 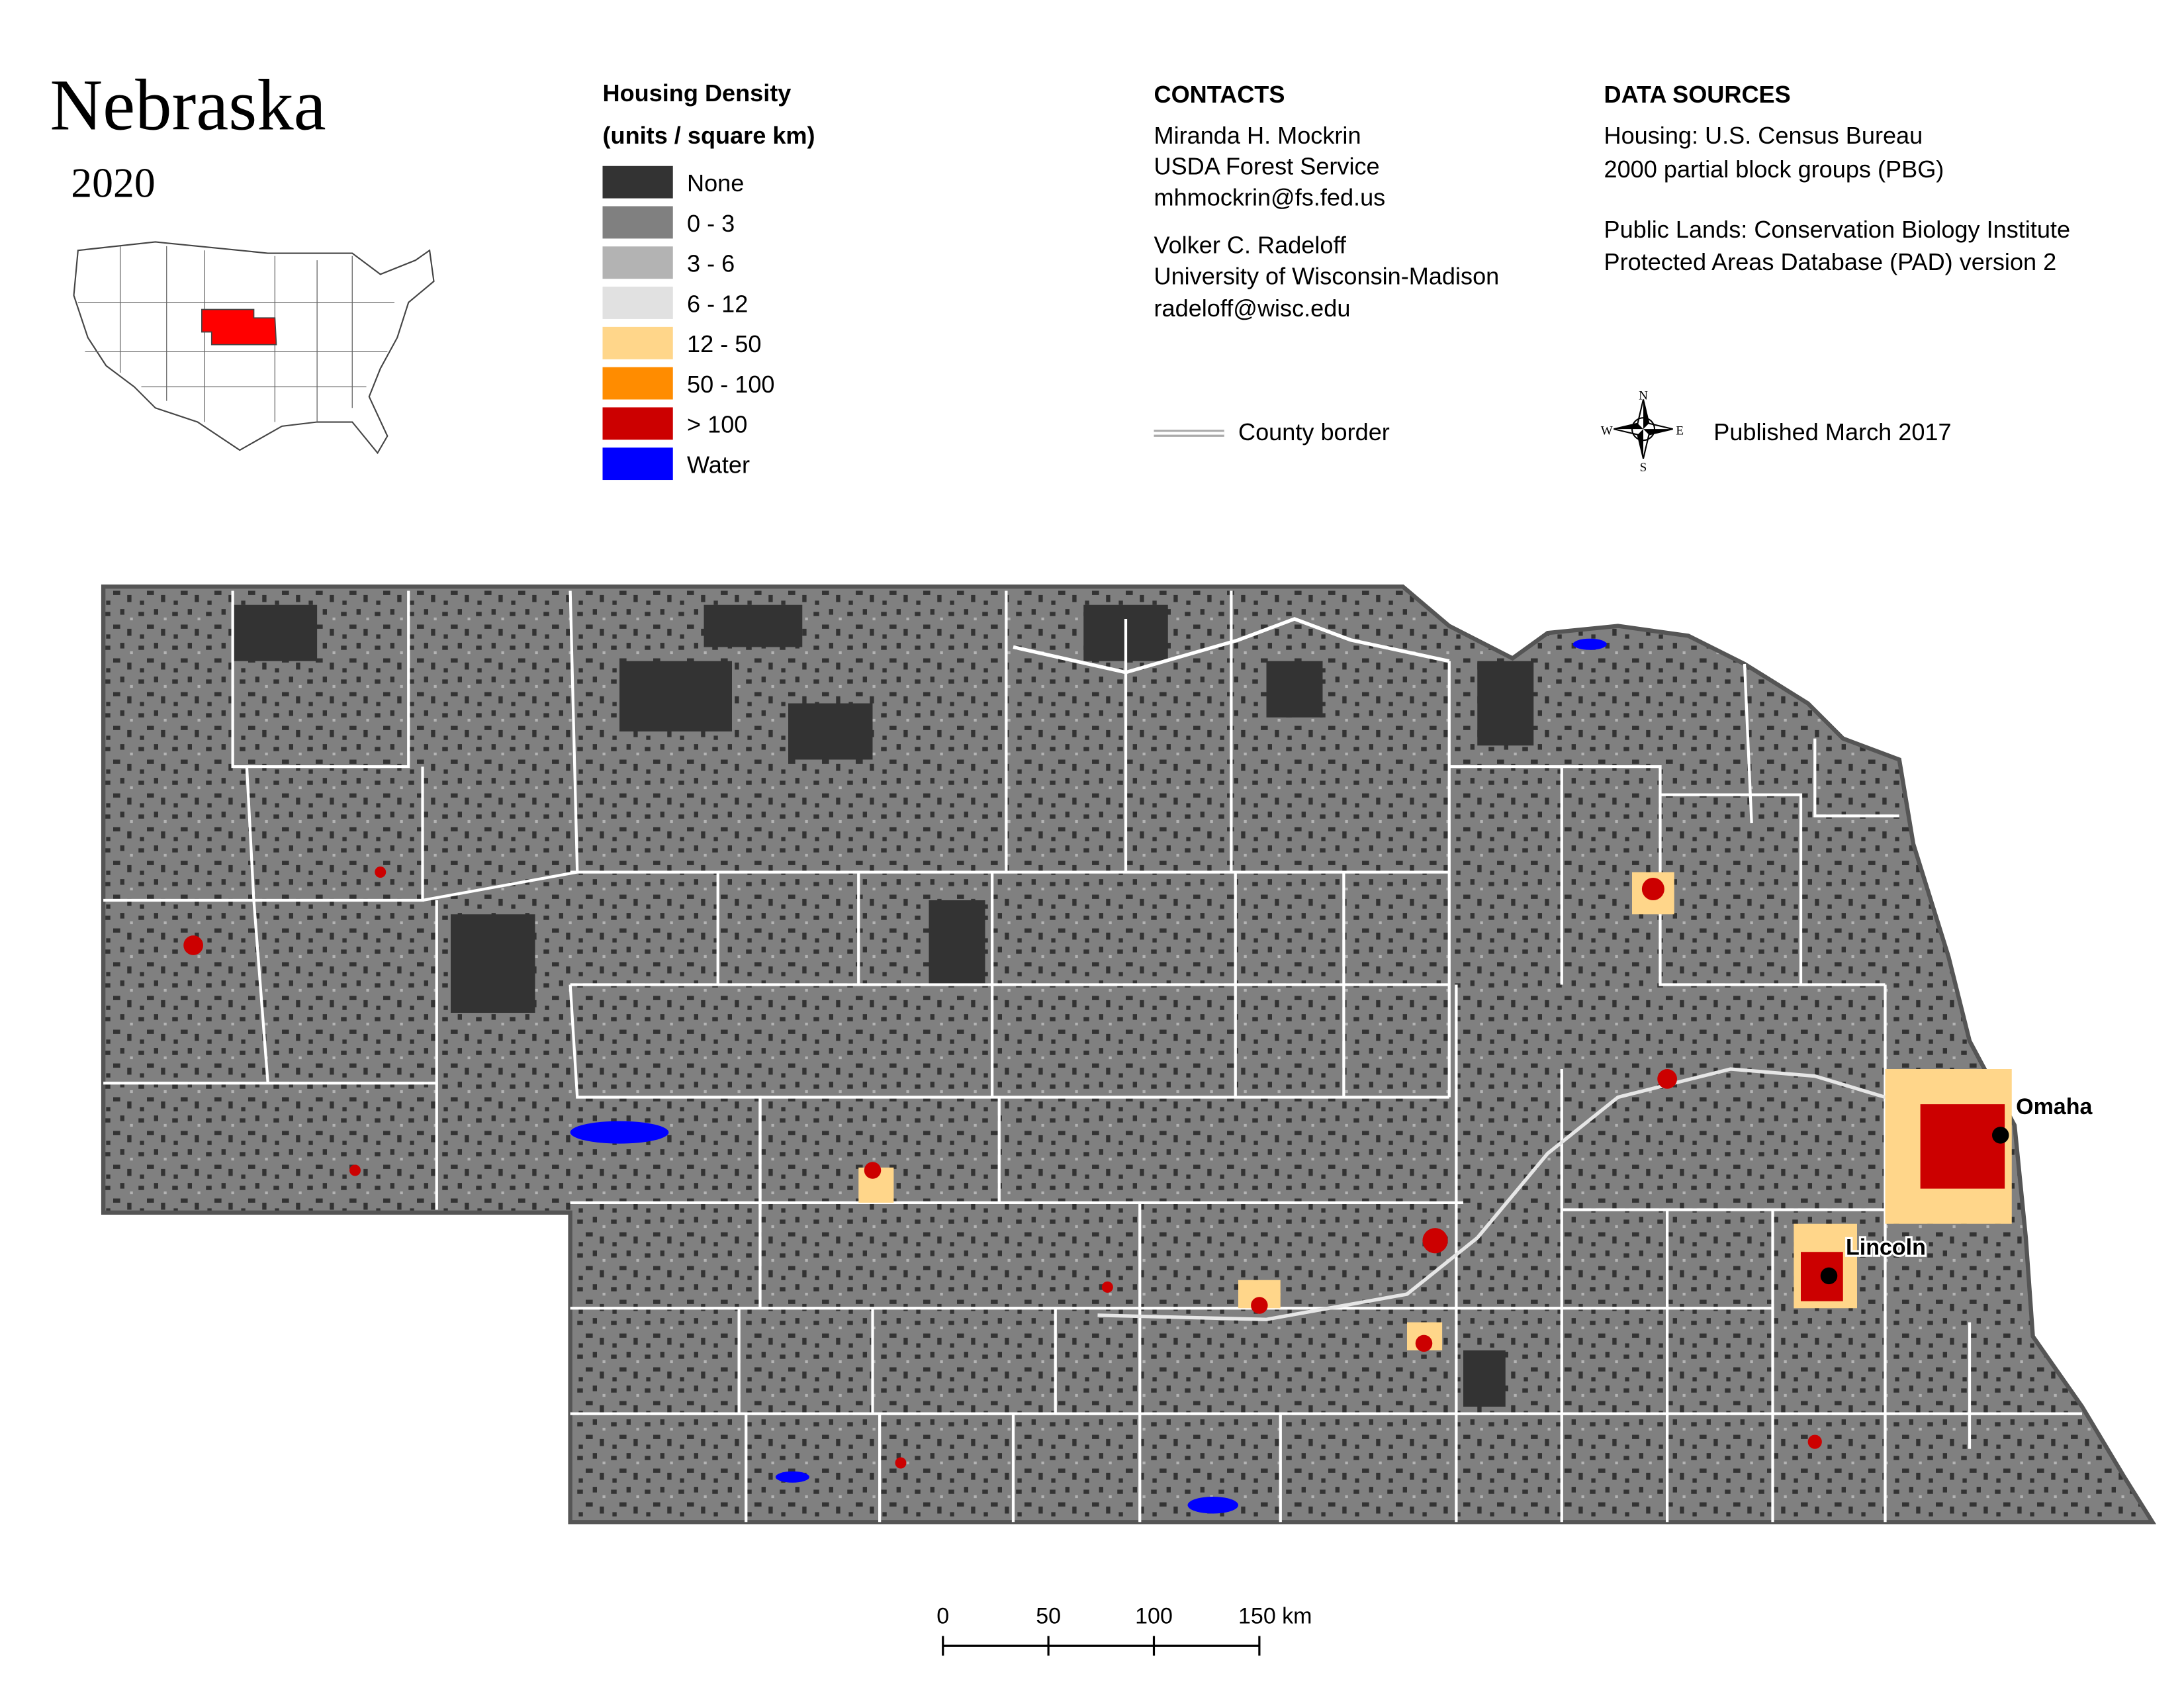 What do you see at coordinates (1275, 1615) in the screenshot?
I see `scale-label: 150 km` at bounding box center [1275, 1615].